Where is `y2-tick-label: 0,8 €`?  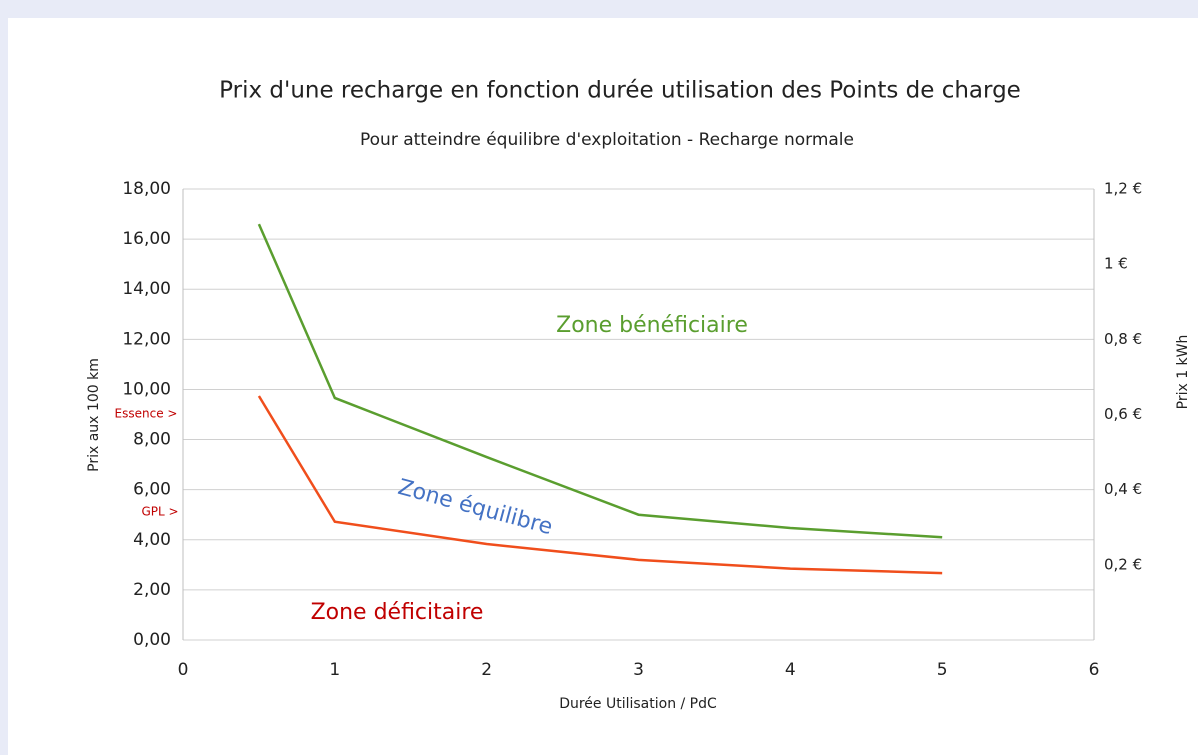 y2-tick-label: 0,8 € is located at coordinates (1123, 339).